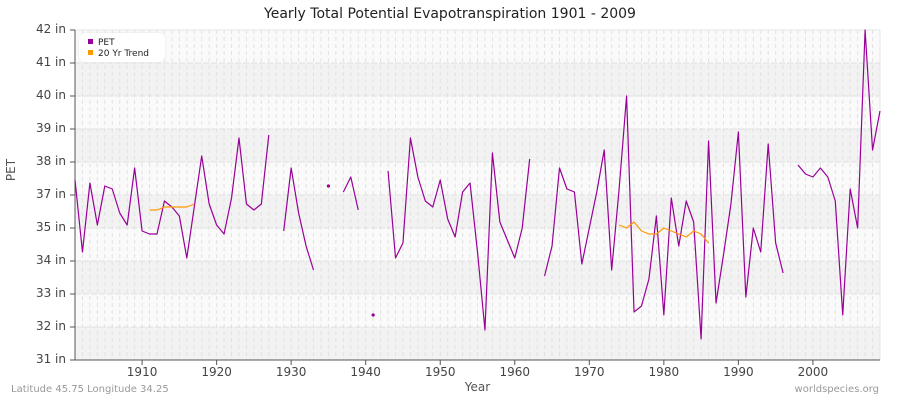 Image resolution: width=900 pixels, height=400 pixels. I want to click on legend-label: 20 Yr Trend, so click(124, 54).